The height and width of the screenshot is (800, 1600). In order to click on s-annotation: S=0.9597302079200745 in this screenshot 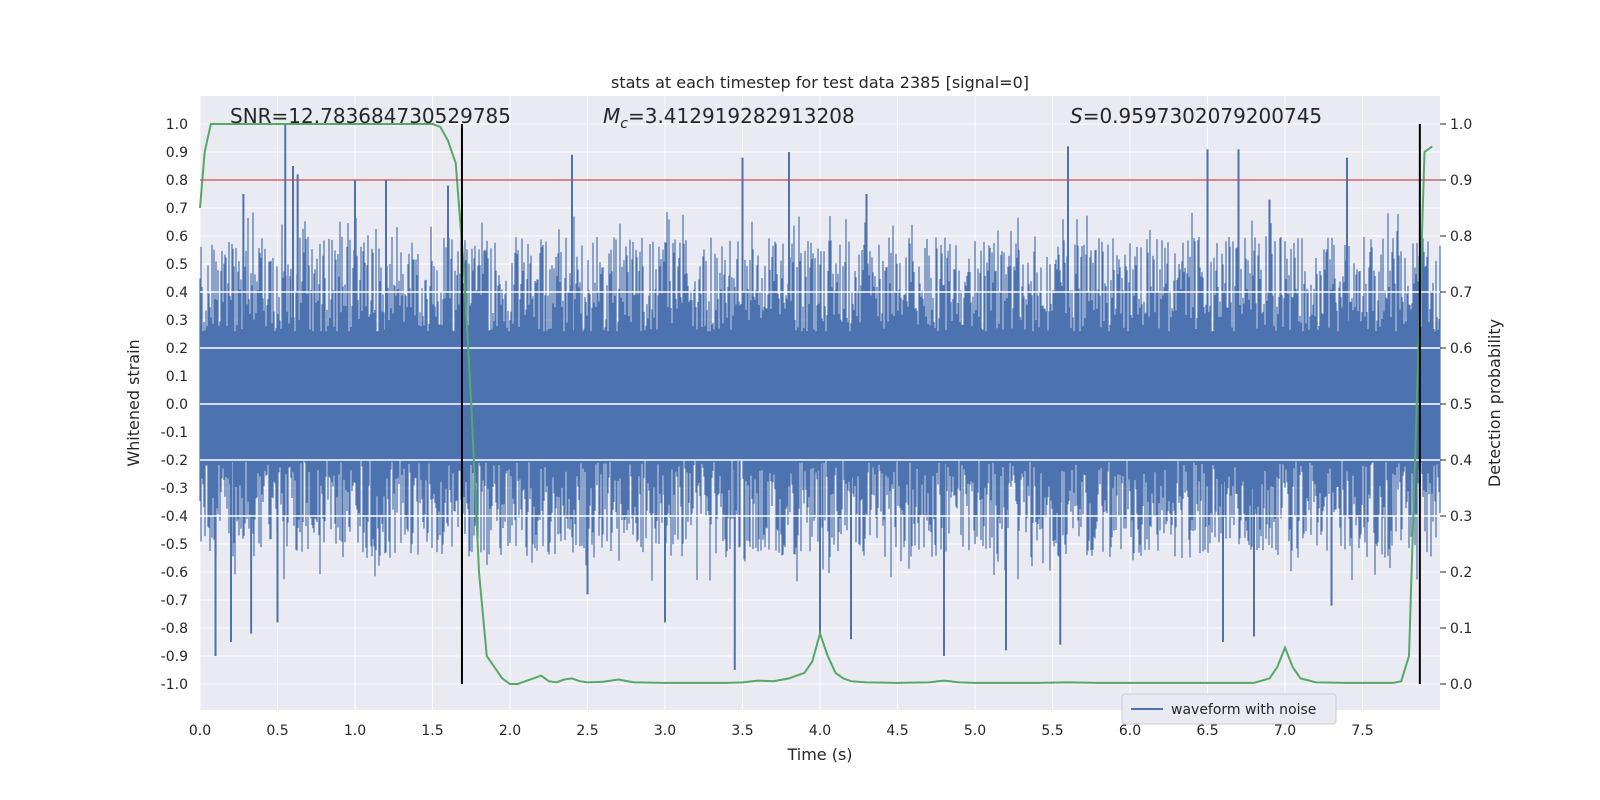, I will do `click(1196, 116)`.